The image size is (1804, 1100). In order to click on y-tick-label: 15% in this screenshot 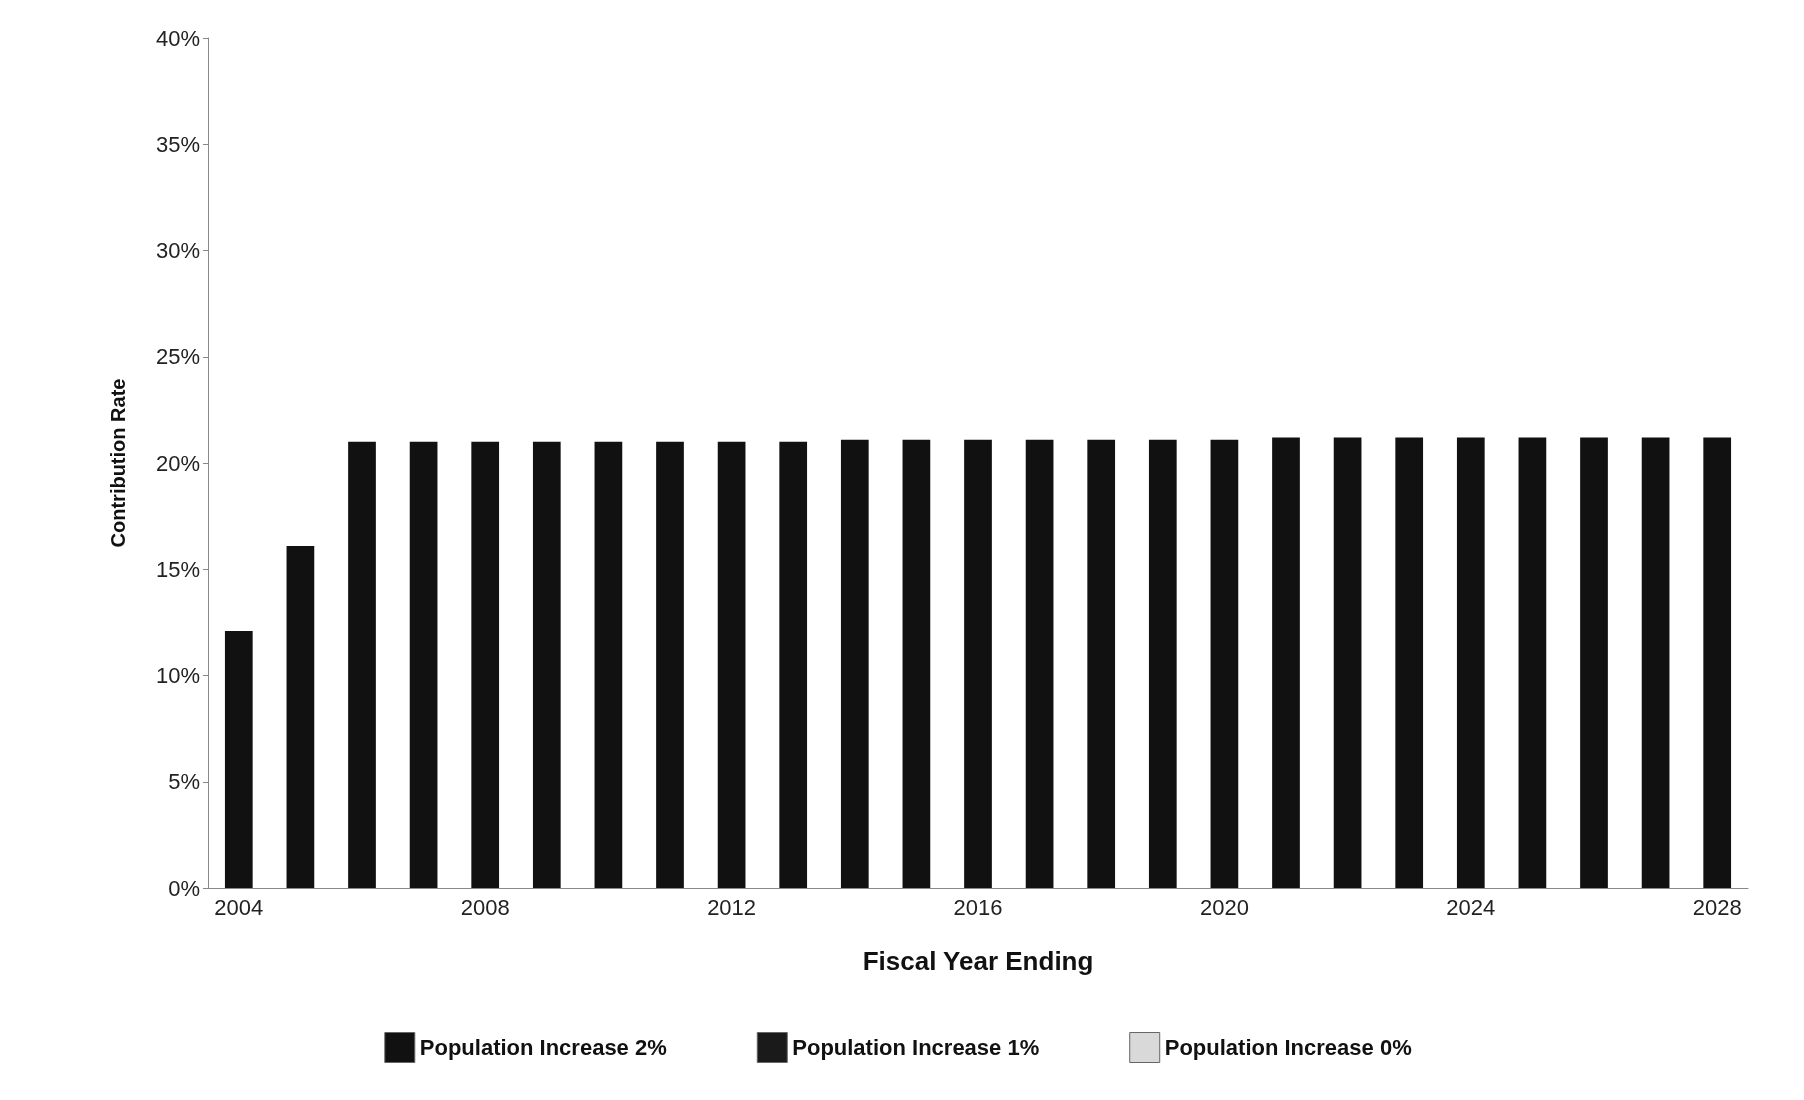, I will do `click(177, 569)`.